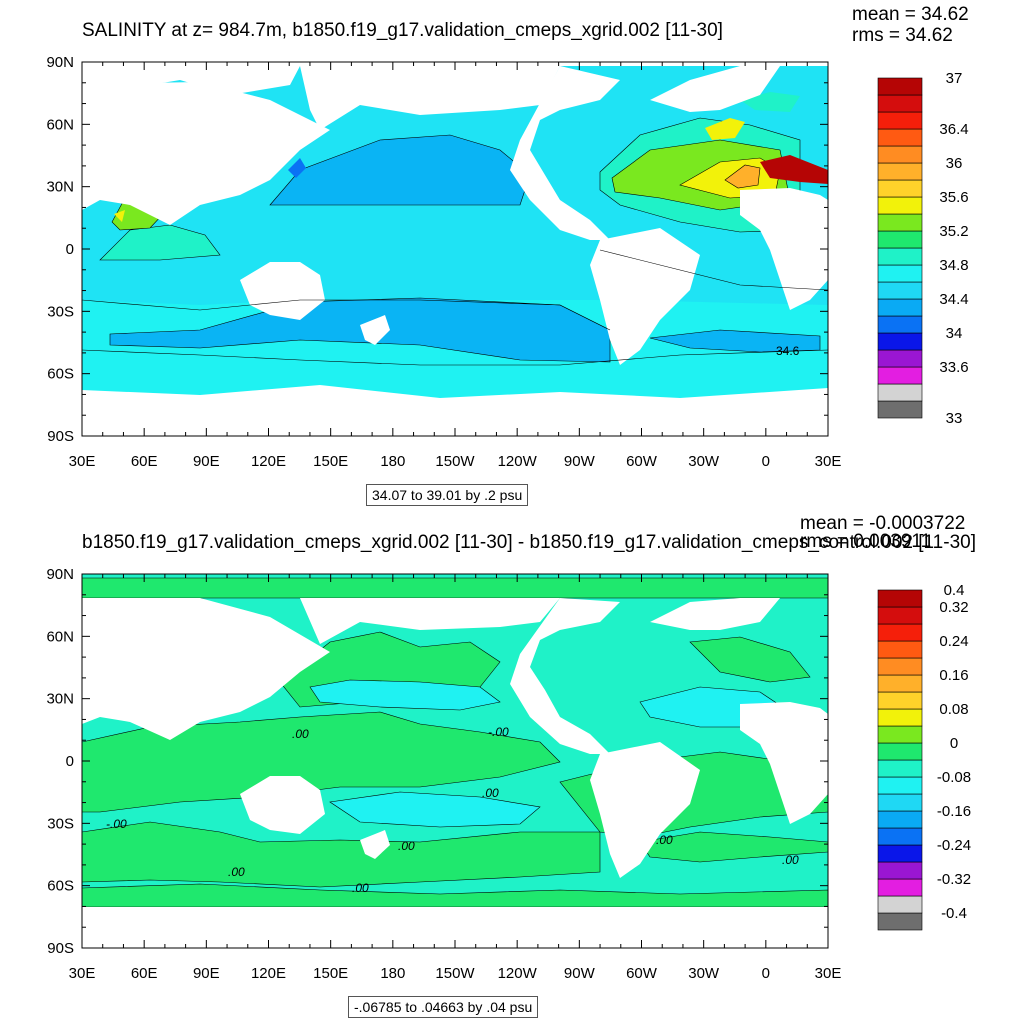  What do you see at coordinates (954, 879) in the screenshot?
I see `colorbar-label: -0.32` at bounding box center [954, 879].